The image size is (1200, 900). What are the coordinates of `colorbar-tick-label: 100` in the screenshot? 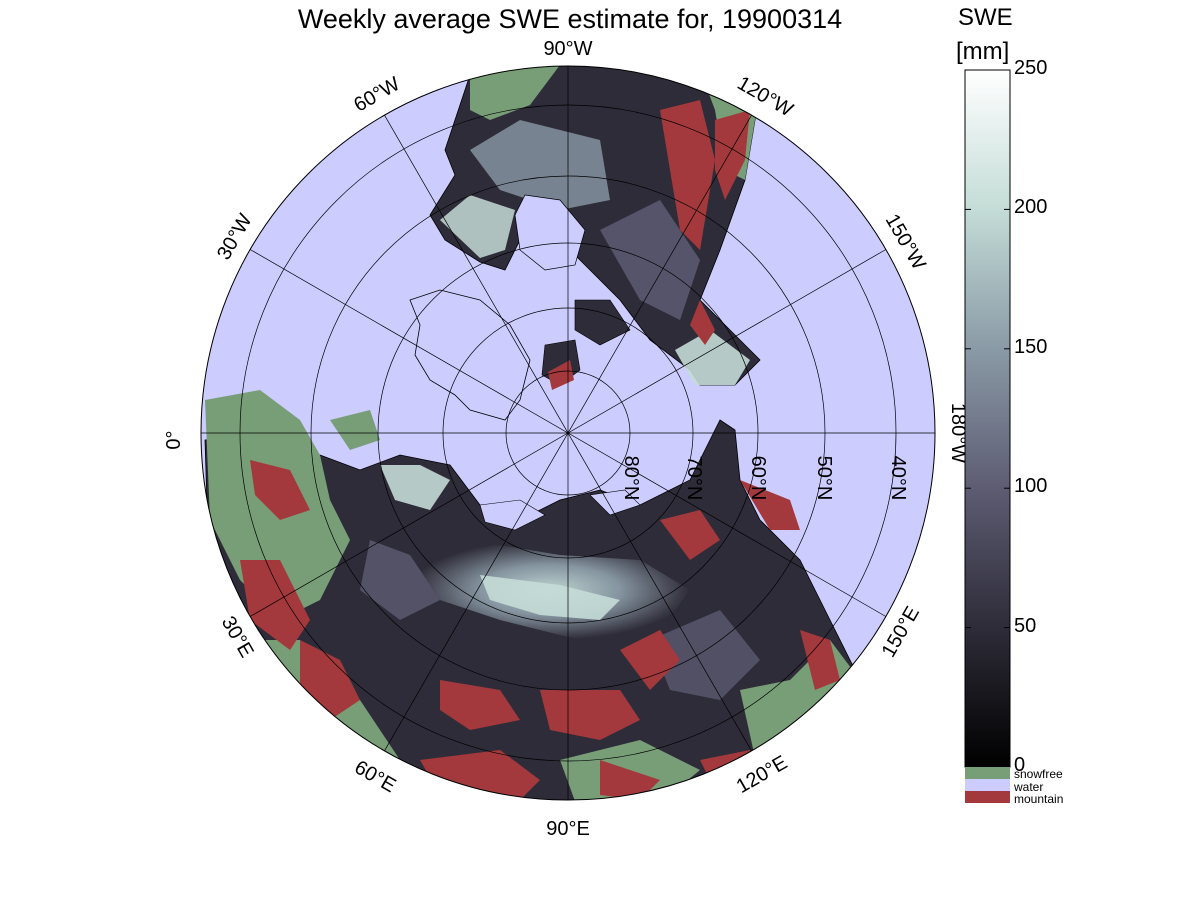 It's located at (1031, 486).